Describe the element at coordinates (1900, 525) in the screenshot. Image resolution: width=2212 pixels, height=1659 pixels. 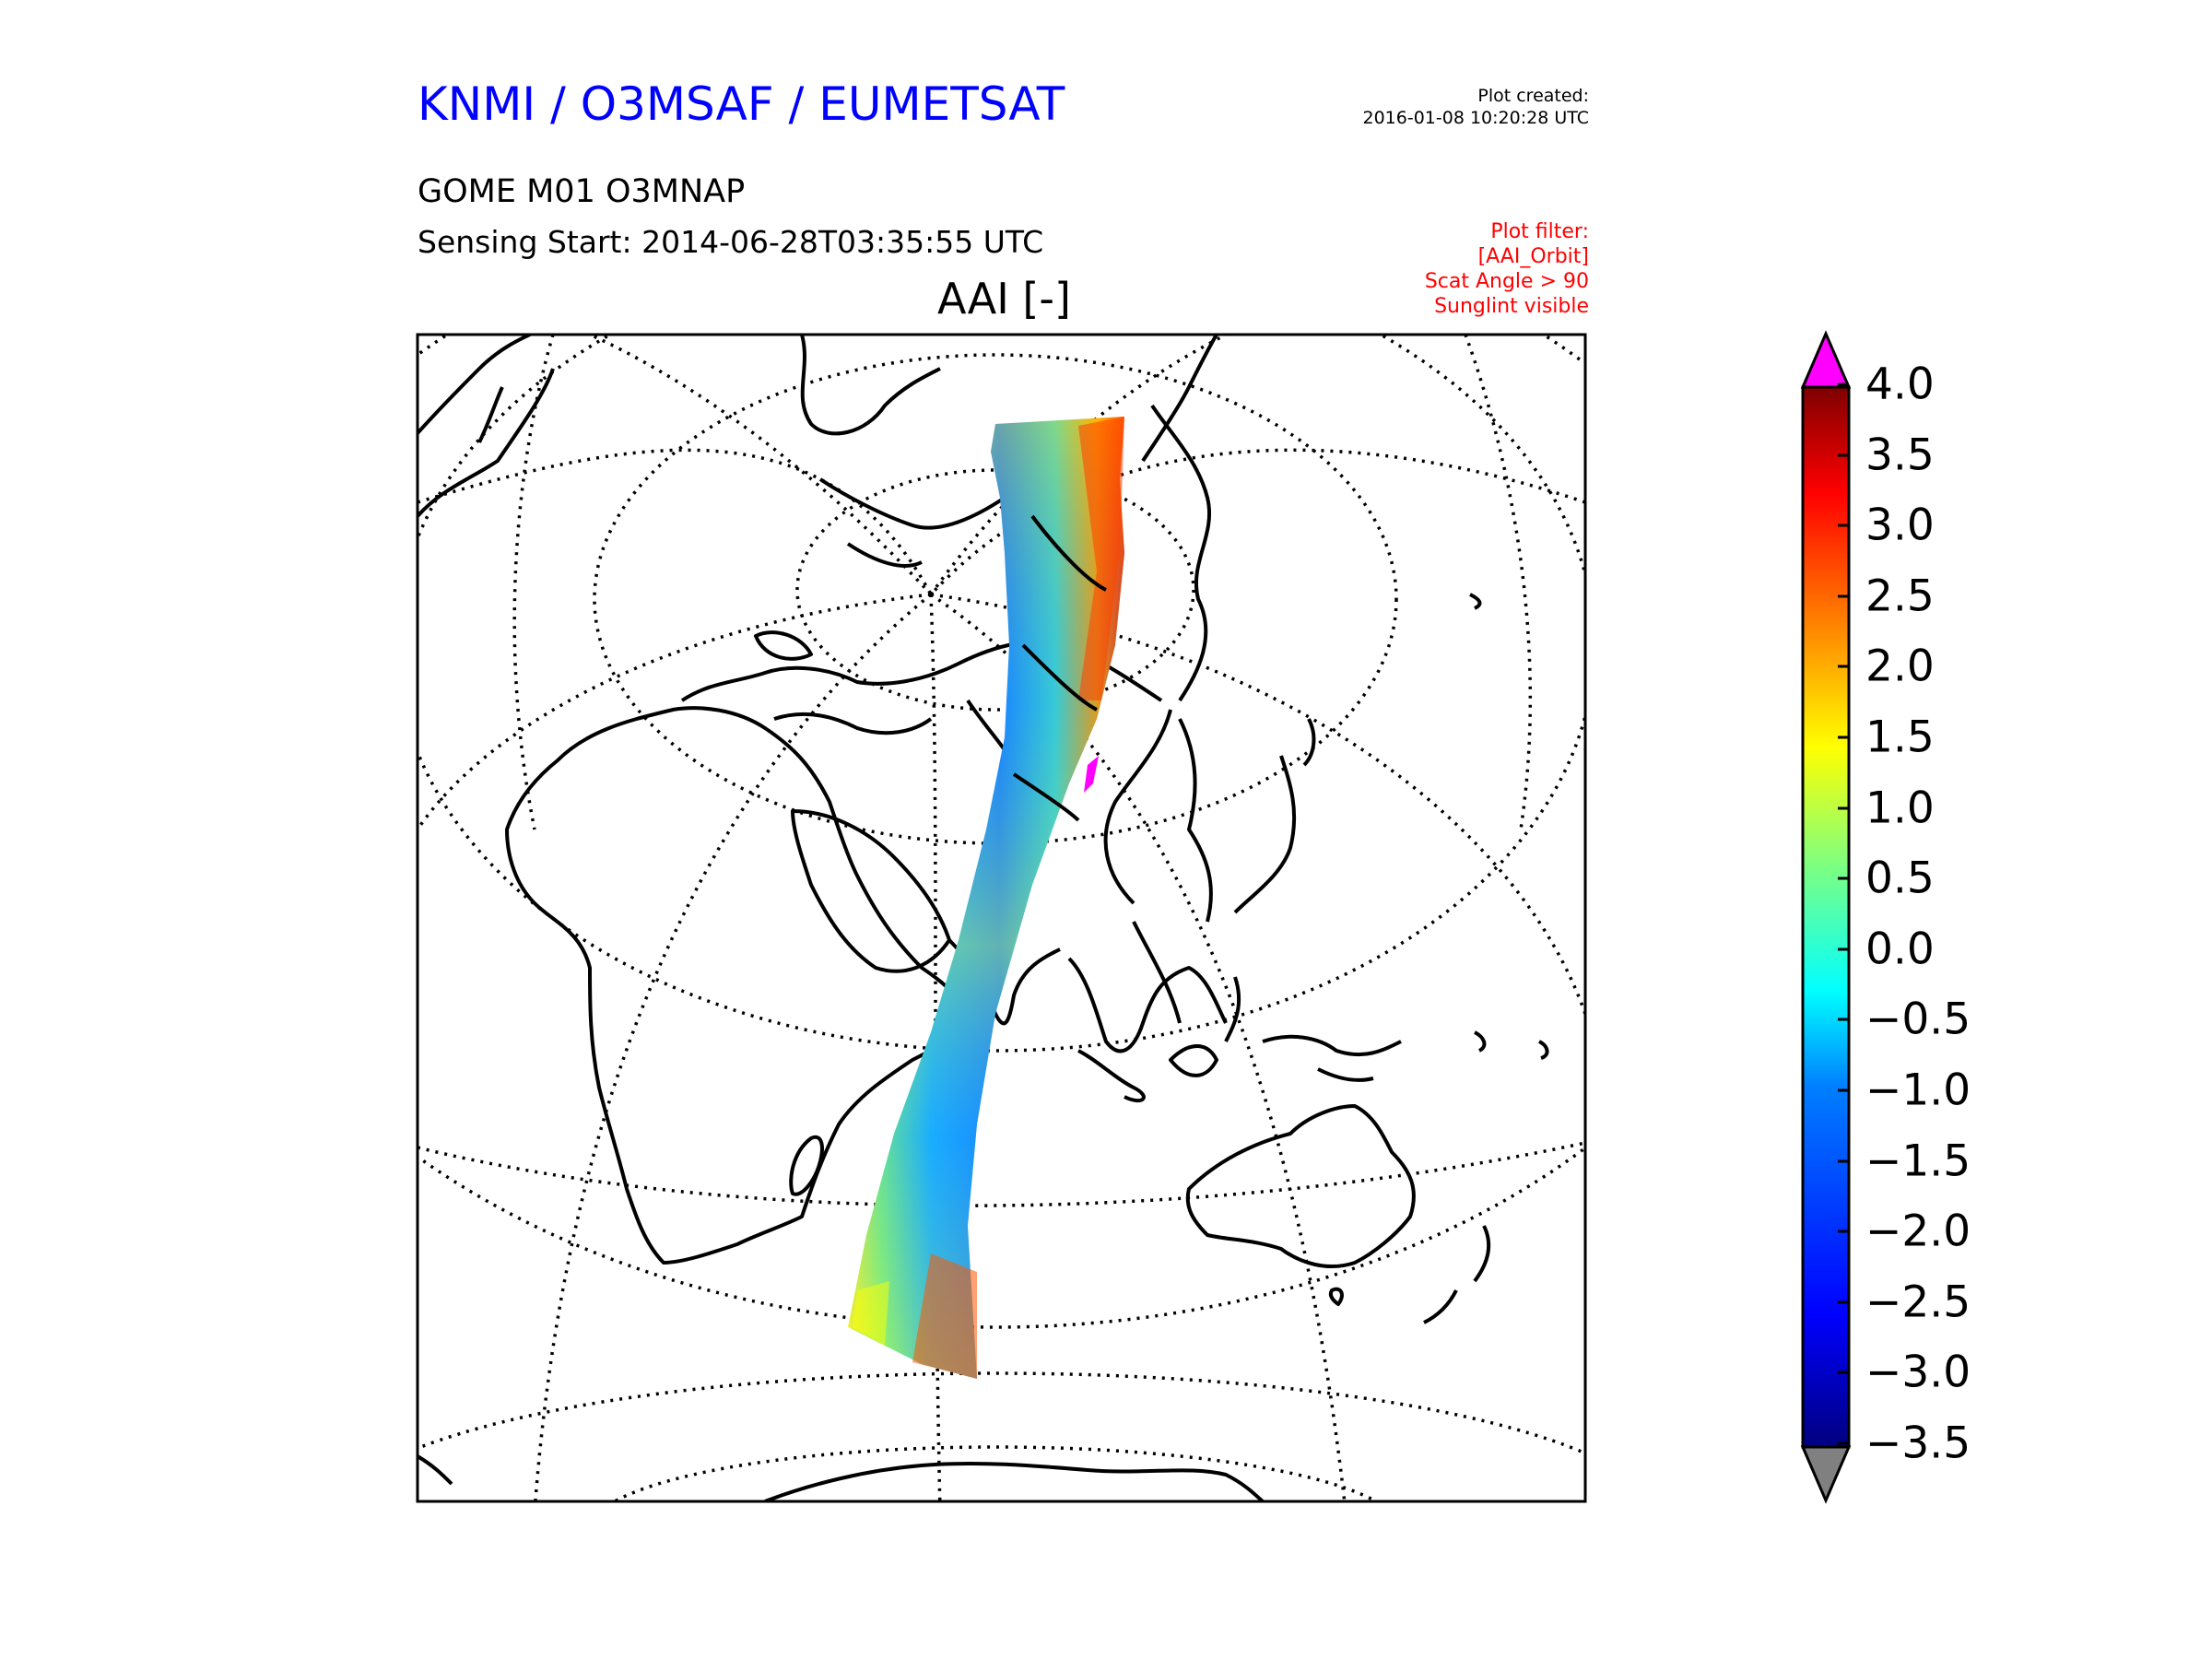
I see `colorbar-tick-label: 3.0` at that location.